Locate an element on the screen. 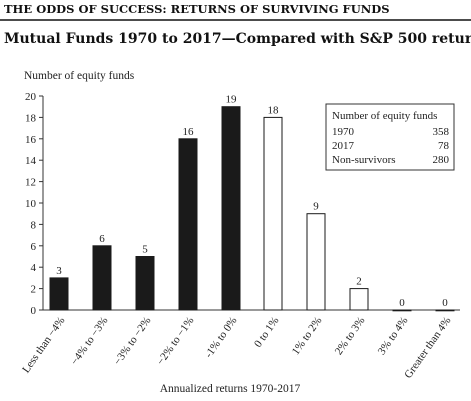 The image size is (471, 401). y-tick-label: 14 is located at coordinates (31, 161).